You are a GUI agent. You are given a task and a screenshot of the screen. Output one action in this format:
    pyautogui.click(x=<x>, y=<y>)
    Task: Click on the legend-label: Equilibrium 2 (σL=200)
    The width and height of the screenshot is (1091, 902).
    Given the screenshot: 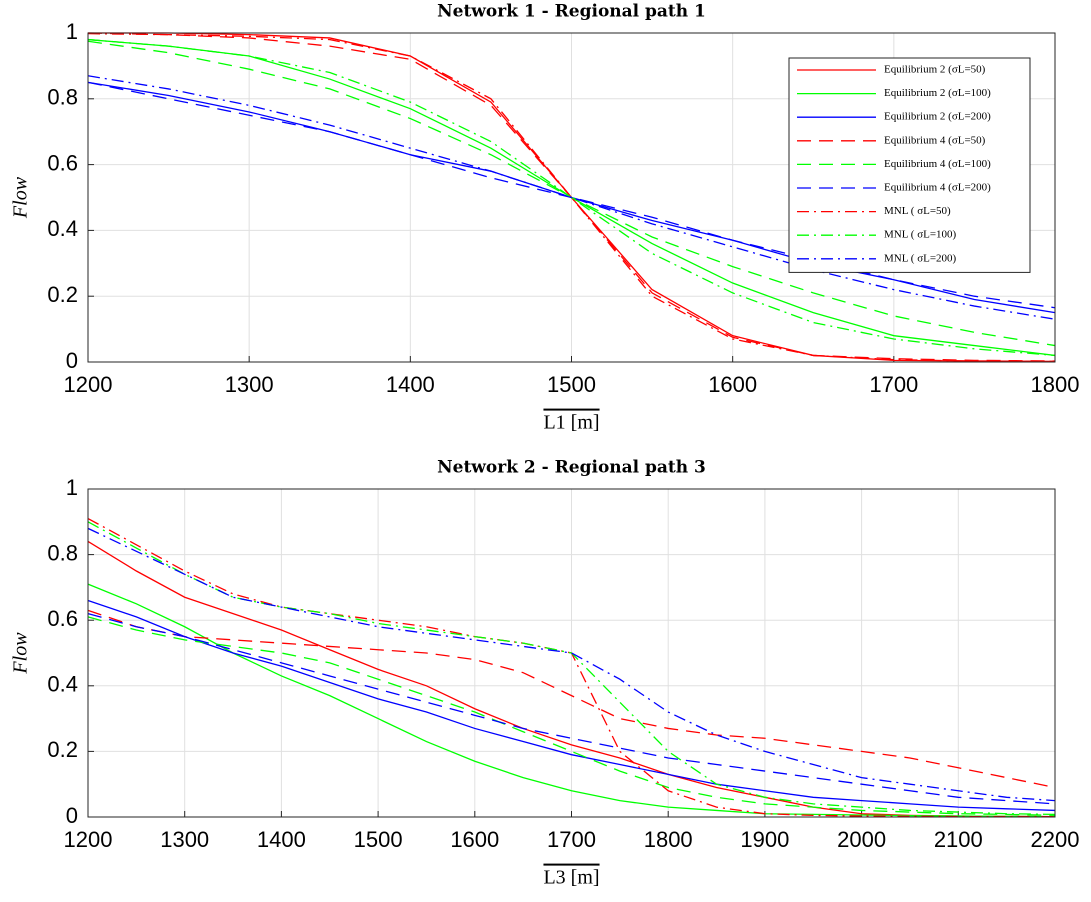 What is the action you would take?
    pyautogui.click(x=937, y=117)
    